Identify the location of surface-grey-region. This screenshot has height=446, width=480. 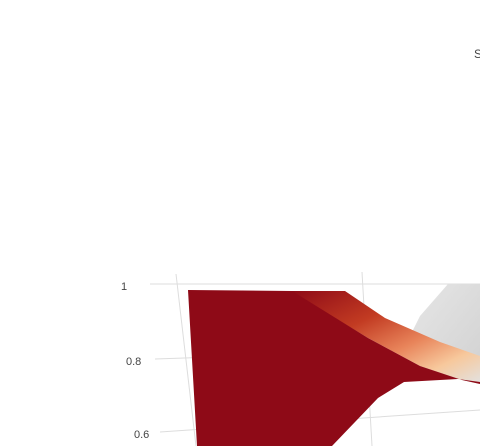
(446, 328).